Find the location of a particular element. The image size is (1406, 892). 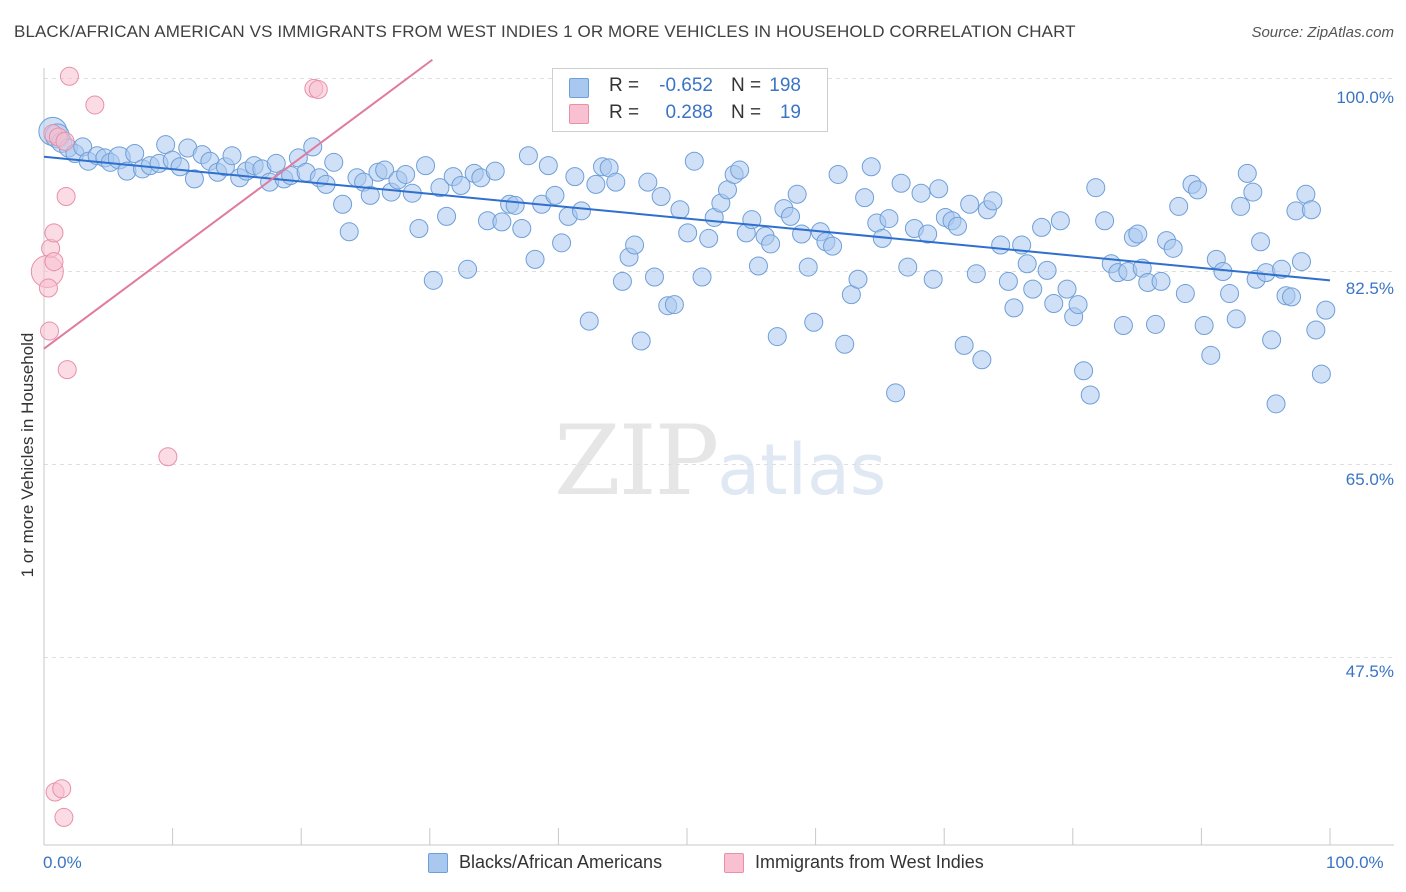

legend-r-value: 0.288 is located at coordinates (689, 112).